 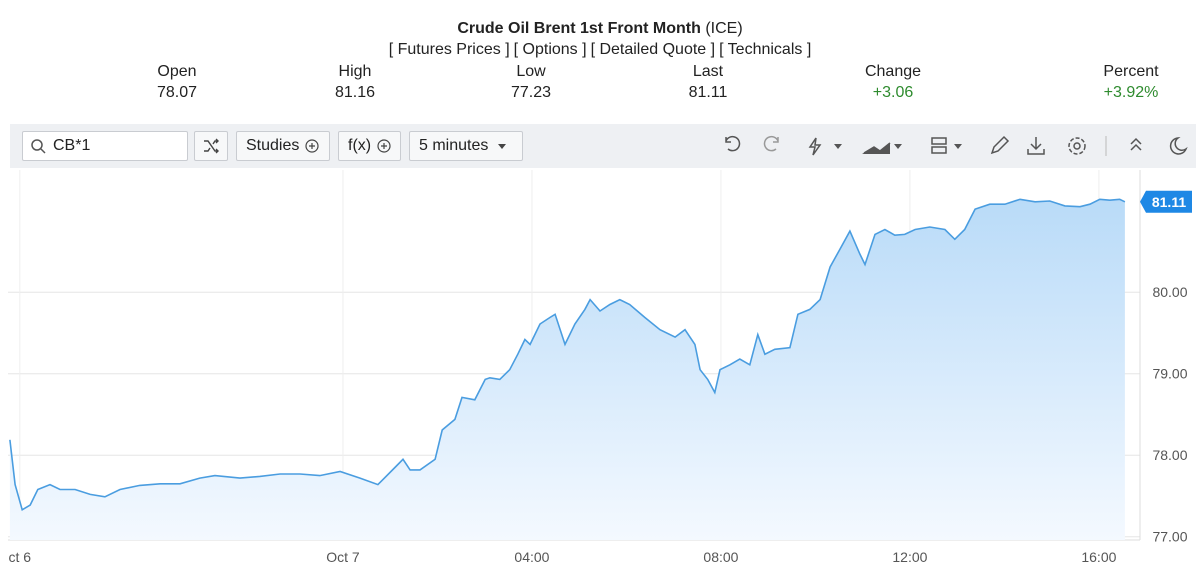 What do you see at coordinates (939, 145) in the screenshot?
I see `layout` at bounding box center [939, 145].